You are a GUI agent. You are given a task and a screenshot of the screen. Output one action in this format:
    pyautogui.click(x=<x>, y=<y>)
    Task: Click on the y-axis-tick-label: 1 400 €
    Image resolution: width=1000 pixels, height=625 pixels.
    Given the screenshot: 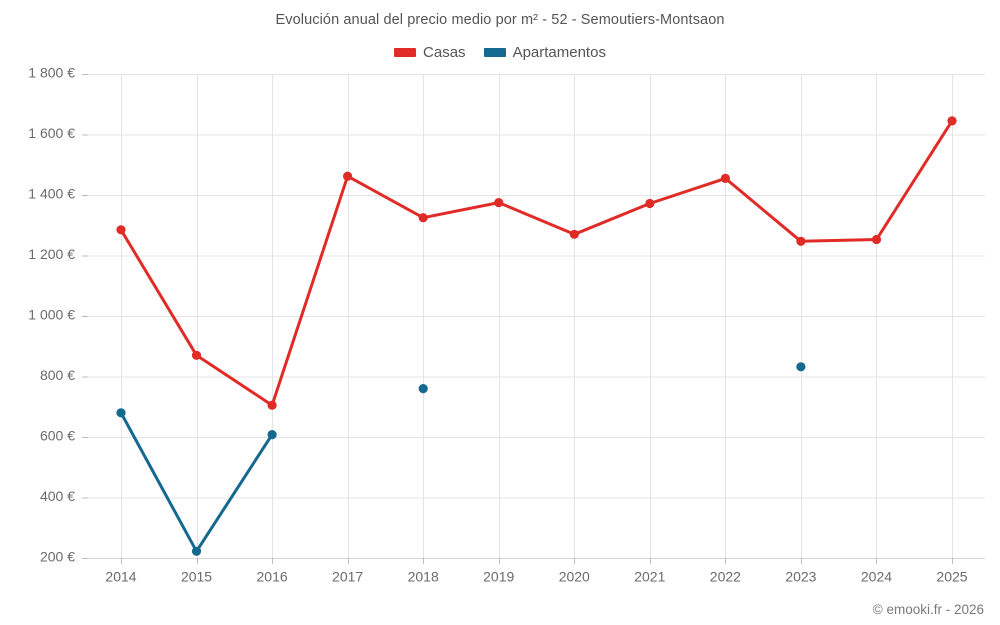 What is the action you would take?
    pyautogui.click(x=51, y=194)
    